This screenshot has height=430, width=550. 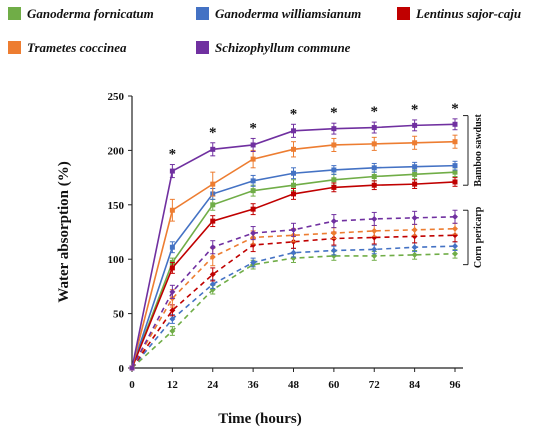 I want to click on x-tick-label: 12, so click(x=173, y=385).